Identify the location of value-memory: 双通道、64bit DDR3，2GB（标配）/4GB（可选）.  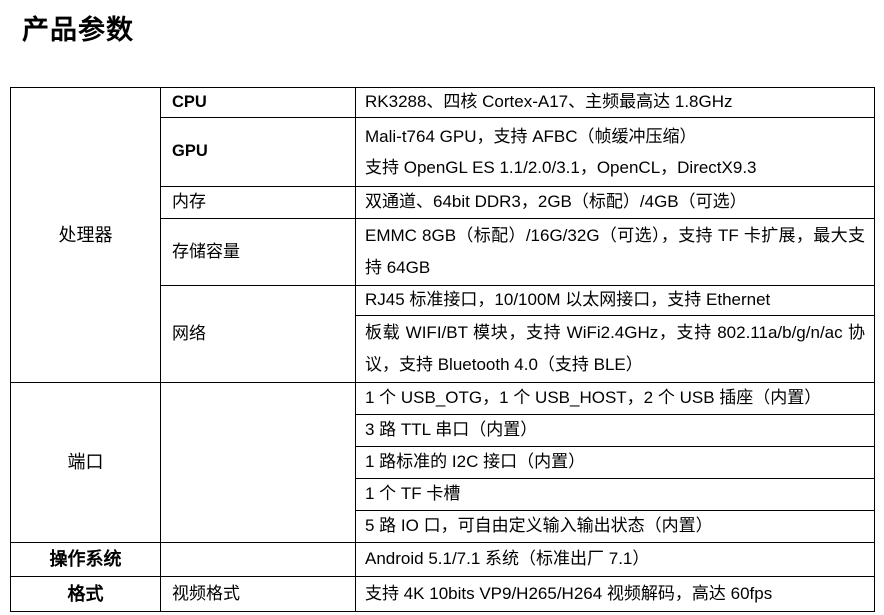
(615, 202).